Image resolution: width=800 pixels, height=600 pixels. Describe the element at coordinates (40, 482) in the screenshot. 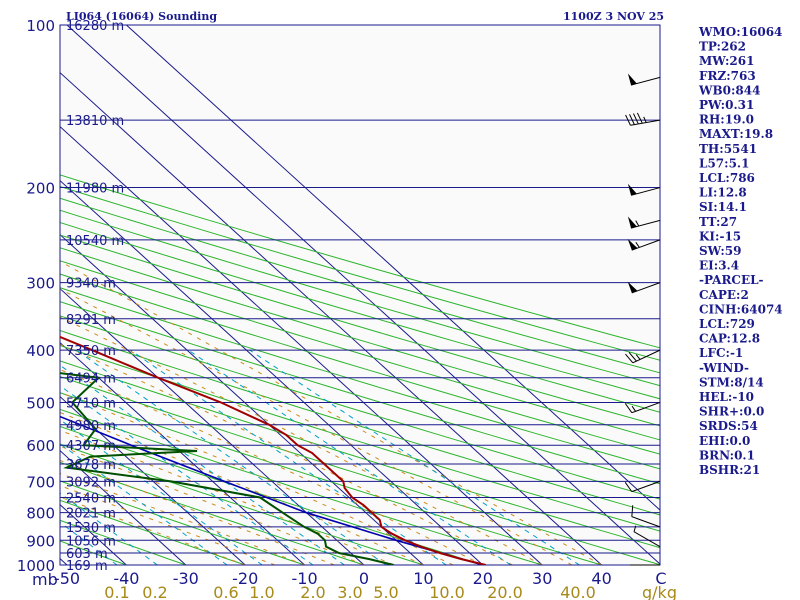

I see `pressure-tick-label: 700` at that location.